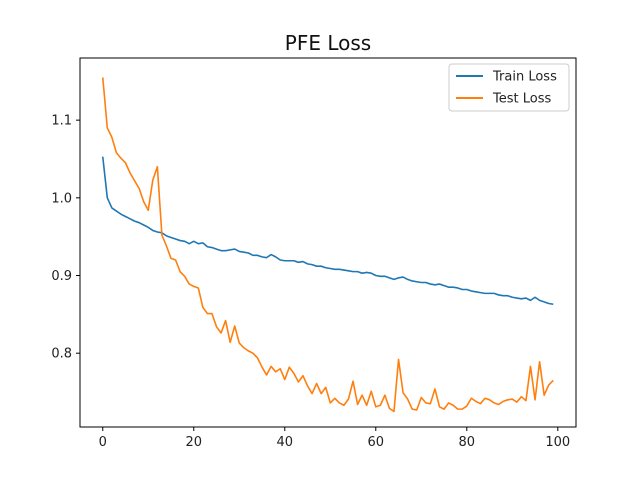 The width and height of the screenshot is (640, 480). I want to click on y-tick-label: 0.9, so click(61, 276).